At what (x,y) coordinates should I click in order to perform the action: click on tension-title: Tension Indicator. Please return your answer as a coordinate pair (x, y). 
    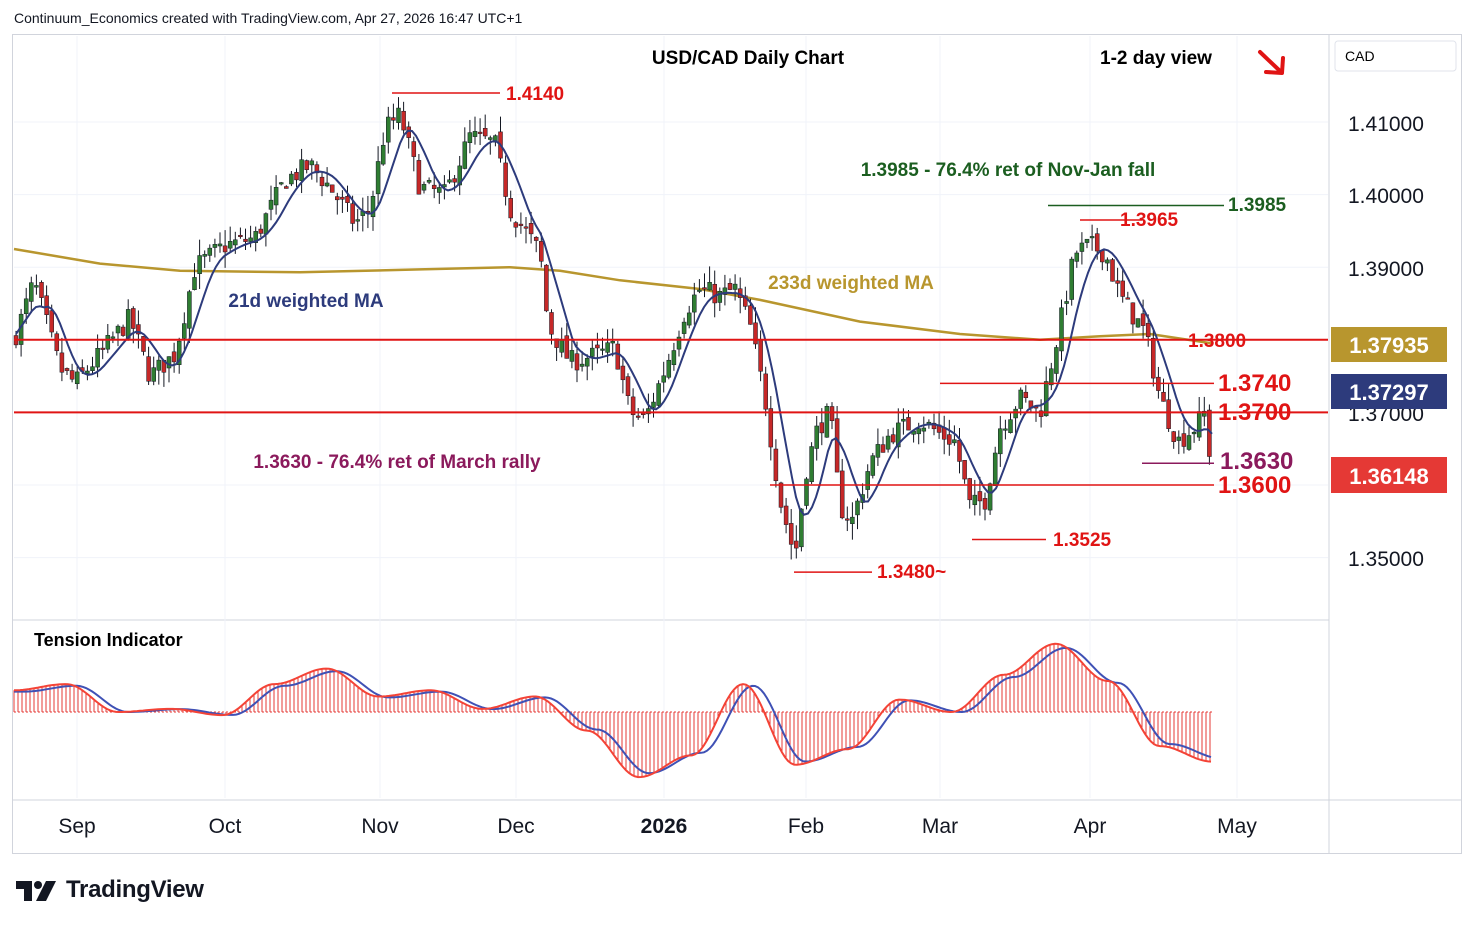
    Looking at the image, I should click on (108, 640).